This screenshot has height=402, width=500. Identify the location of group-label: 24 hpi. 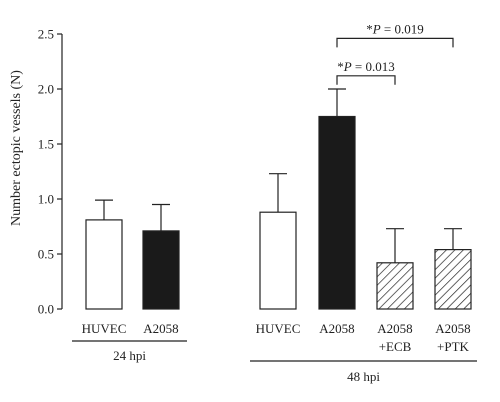
(129, 355).